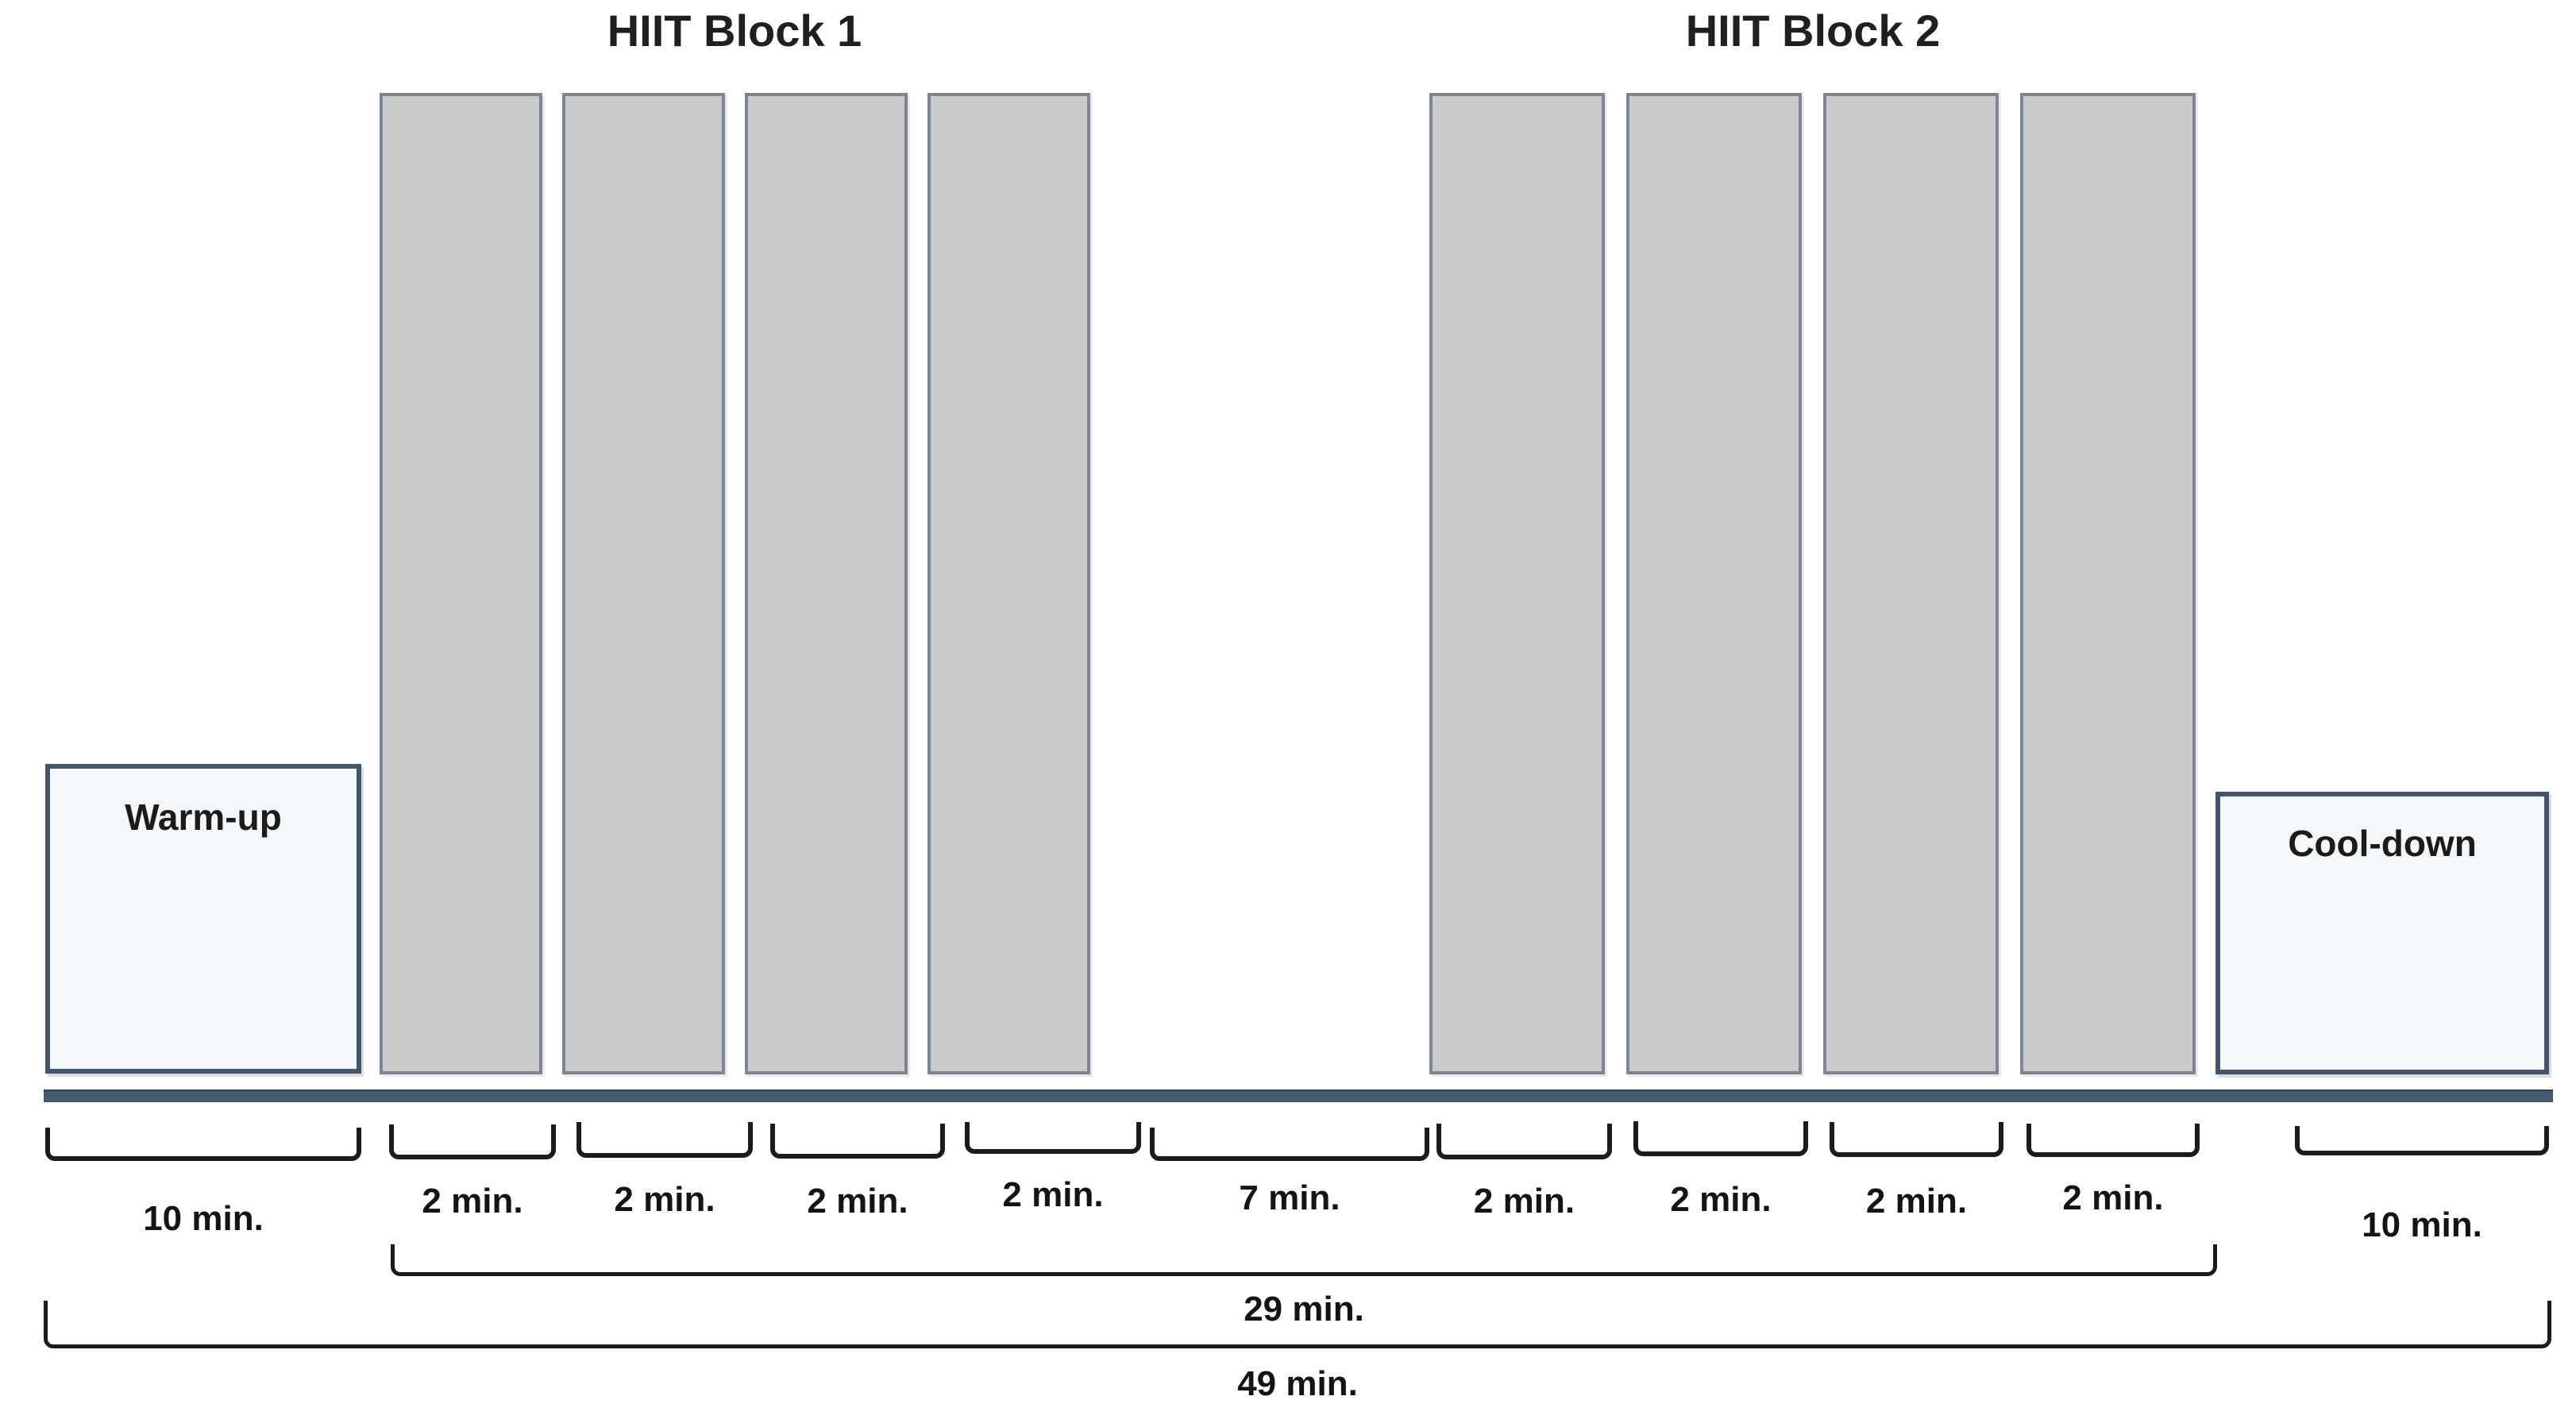 Image resolution: width=2576 pixels, height=1427 pixels. I want to click on duration-10-label: 2 min., so click(2113, 1197).